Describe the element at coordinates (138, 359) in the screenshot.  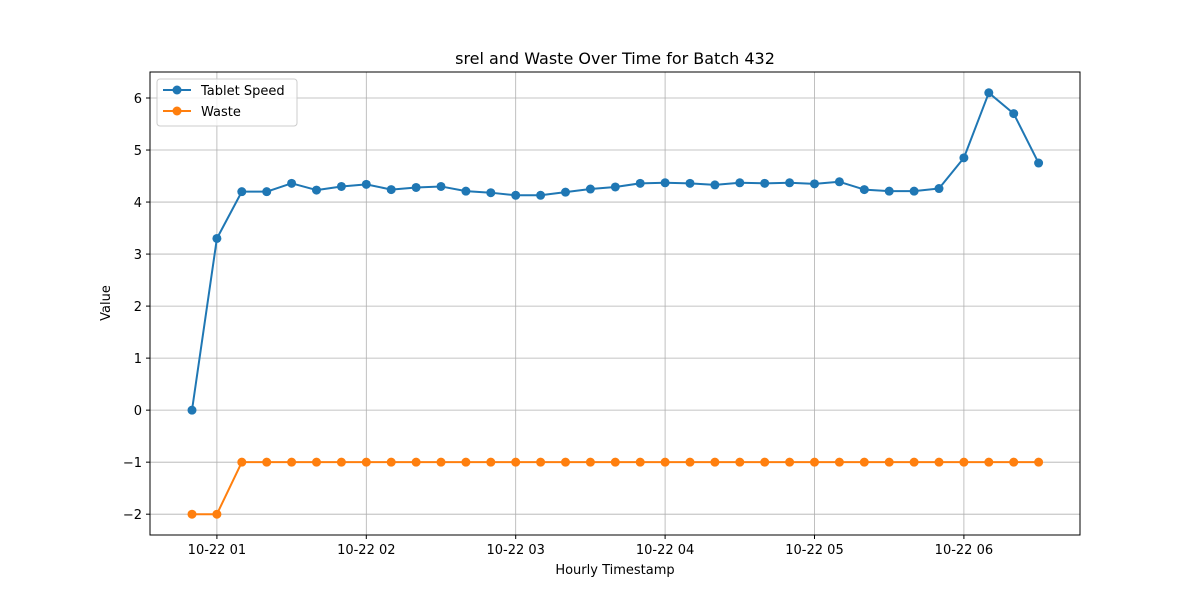
I see `y-tick-label: 1` at that location.